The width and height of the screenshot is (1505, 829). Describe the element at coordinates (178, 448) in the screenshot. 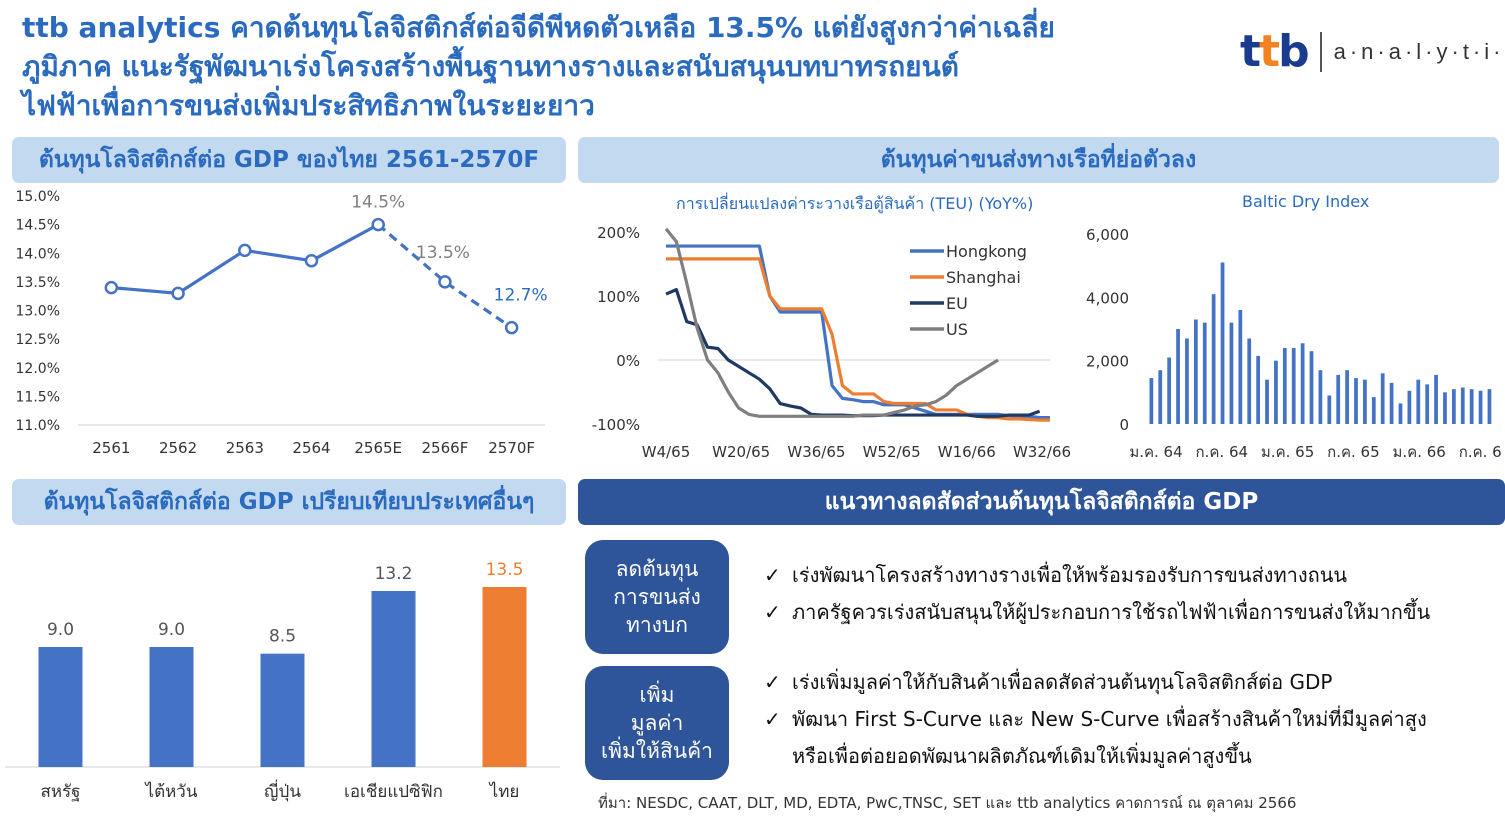

I see `x-tick-label: 2562` at that location.